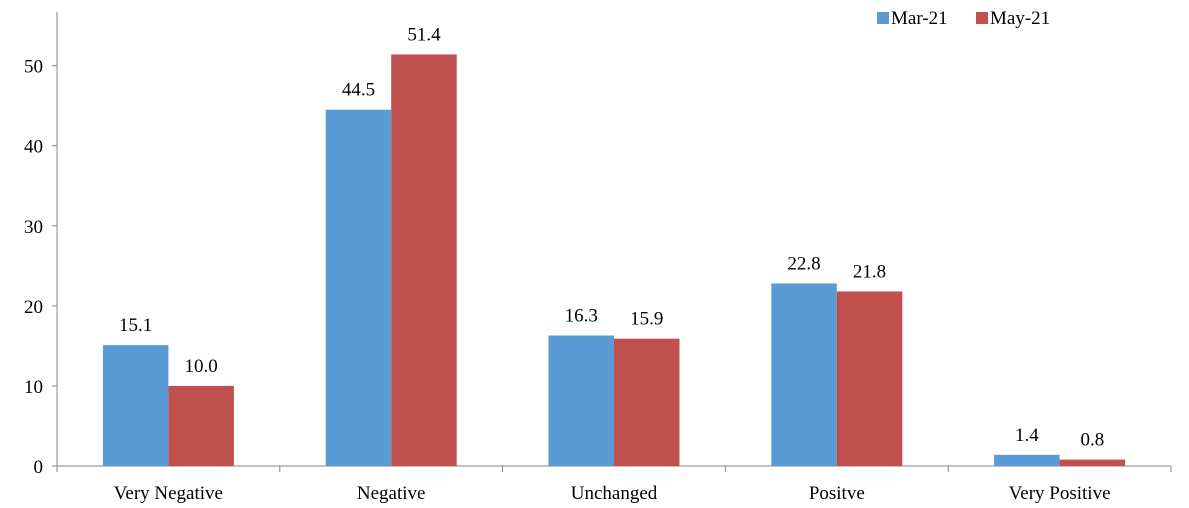  Describe the element at coordinates (646, 319) in the screenshot. I see `data-label-may-21-unchanged: 15.9` at that location.